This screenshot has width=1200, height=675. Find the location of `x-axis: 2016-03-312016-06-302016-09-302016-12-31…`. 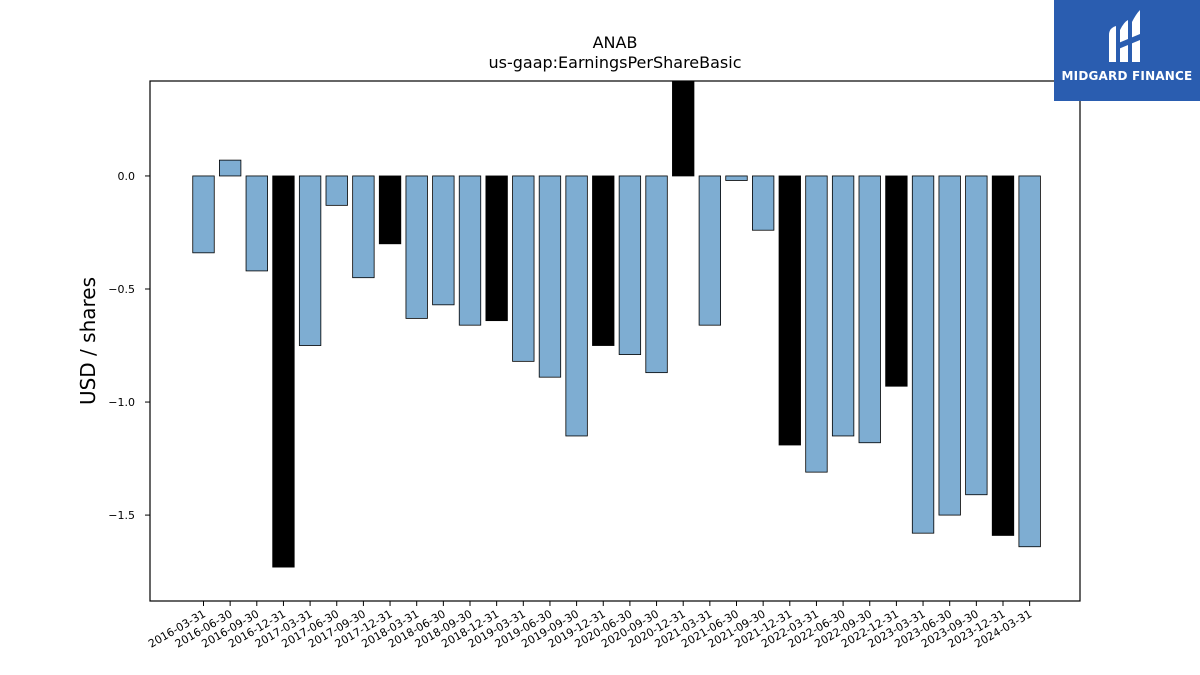

x-axis: 2016-03-312016-06-302016-09-302016-12-31… is located at coordinates (590, 626).